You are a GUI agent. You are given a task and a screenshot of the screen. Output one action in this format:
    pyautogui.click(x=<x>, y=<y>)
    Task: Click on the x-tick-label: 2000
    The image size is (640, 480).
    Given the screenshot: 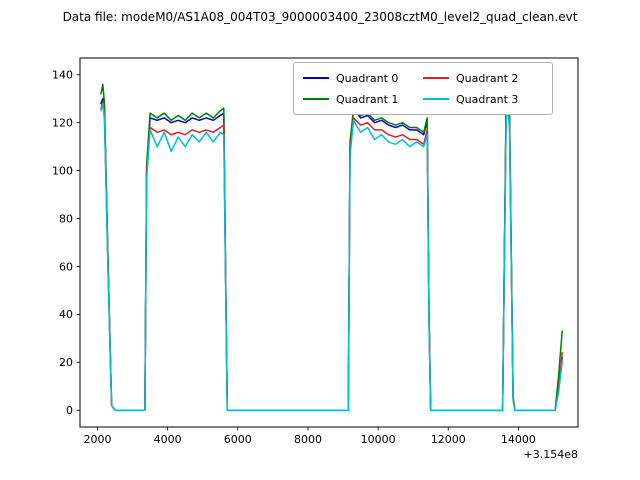 What is the action you would take?
    pyautogui.click(x=98, y=439)
    